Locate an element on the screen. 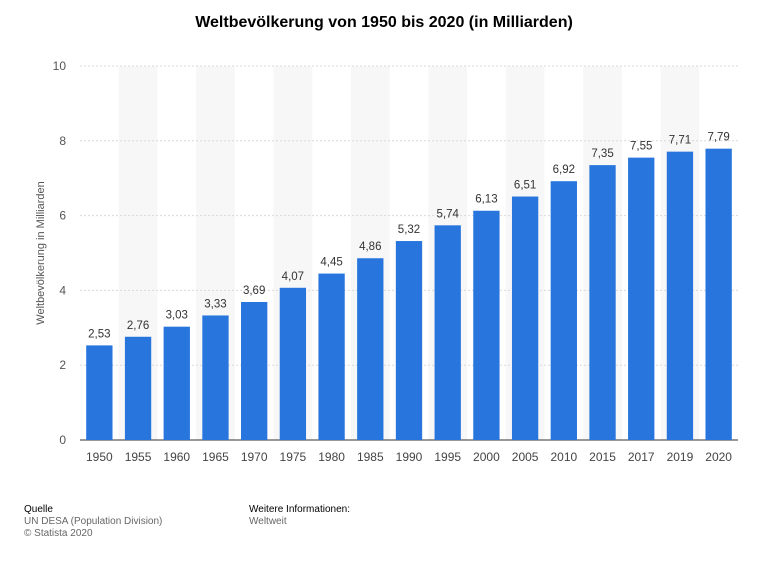  data-label: 5,74 is located at coordinates (448, 214).